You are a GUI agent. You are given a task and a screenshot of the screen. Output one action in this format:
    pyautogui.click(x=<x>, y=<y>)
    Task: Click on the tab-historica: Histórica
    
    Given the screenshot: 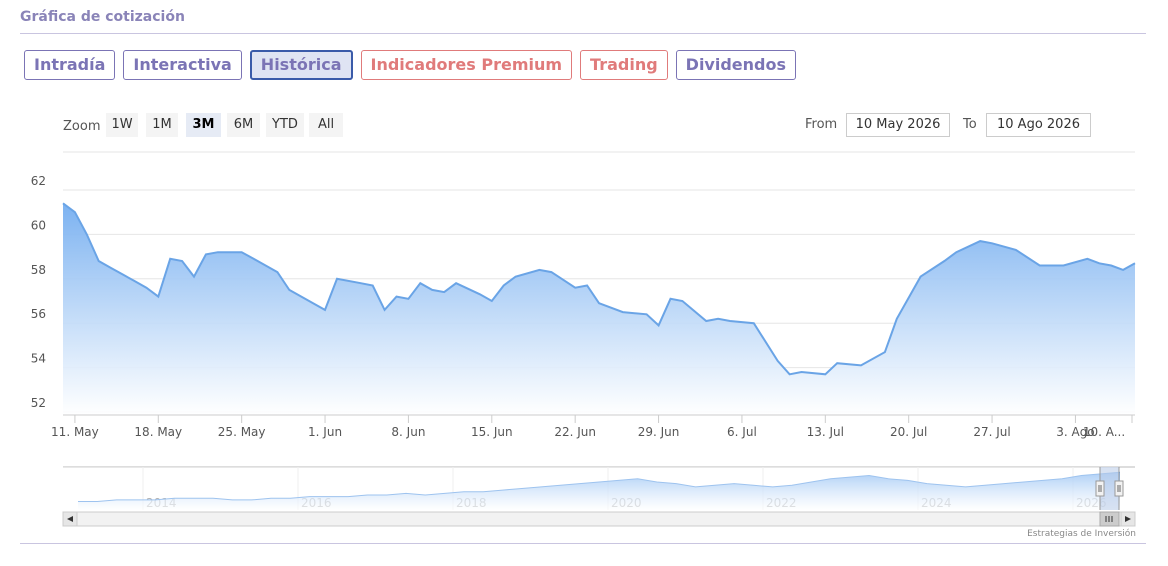 What is the action you would take?
    pyautogui.click(x=301, y=65)
    